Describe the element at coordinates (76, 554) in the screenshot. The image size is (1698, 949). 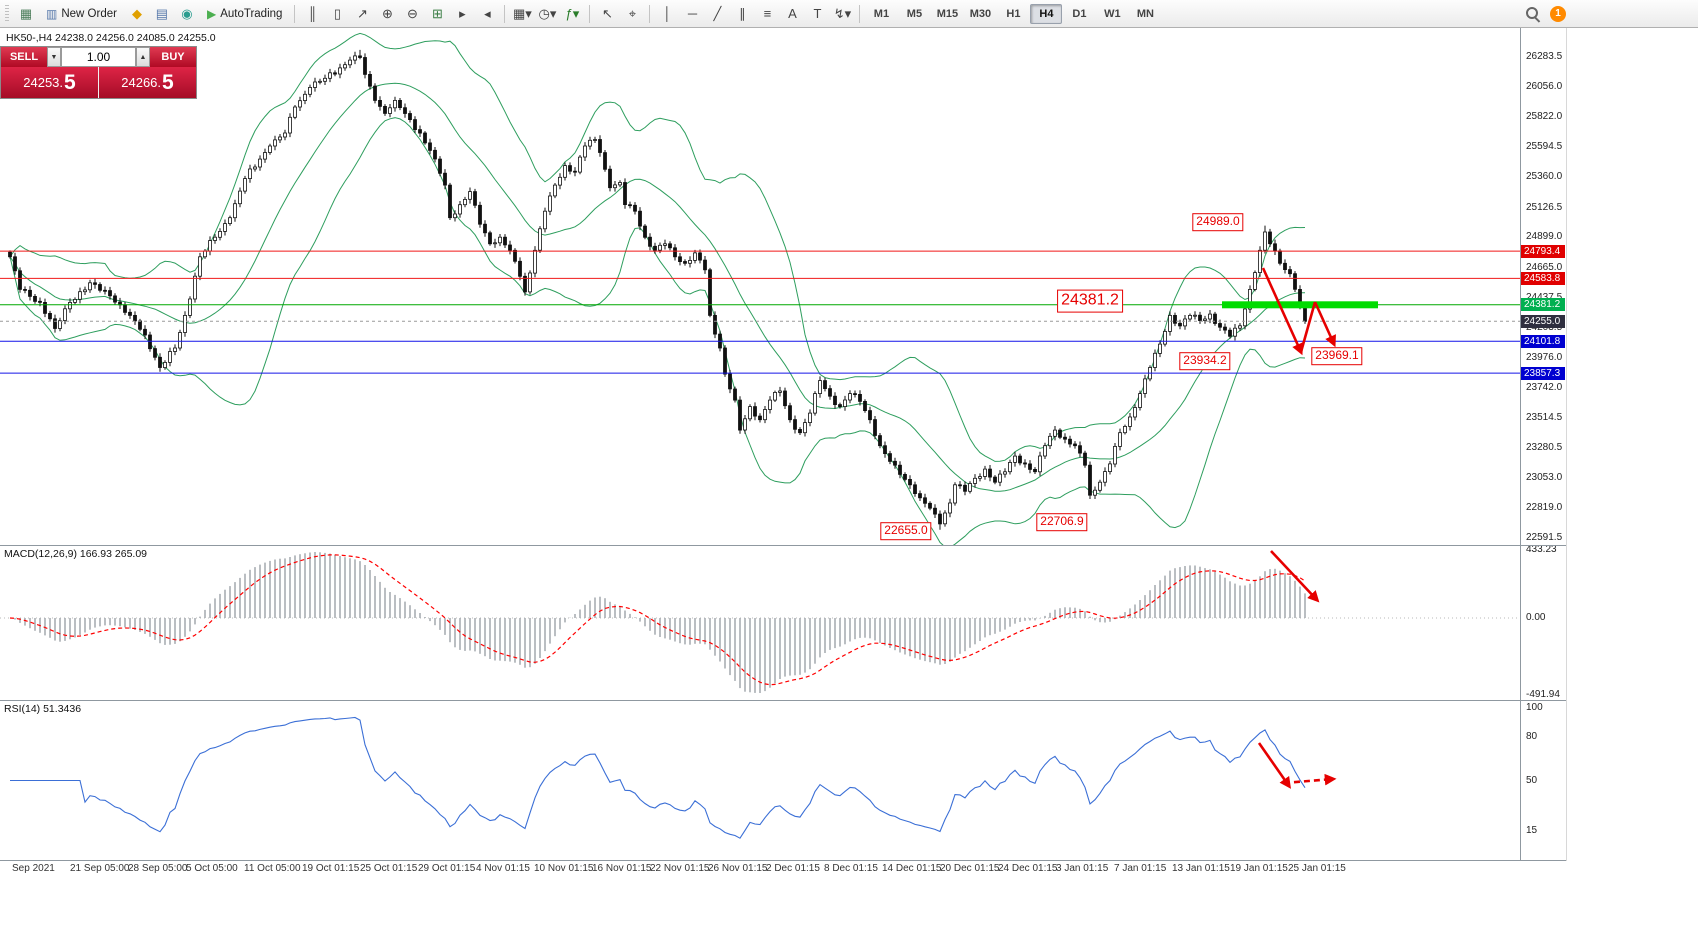
I see `macd-indicator-label: MACD(12,26,9) 166.93 265.09` at that location.